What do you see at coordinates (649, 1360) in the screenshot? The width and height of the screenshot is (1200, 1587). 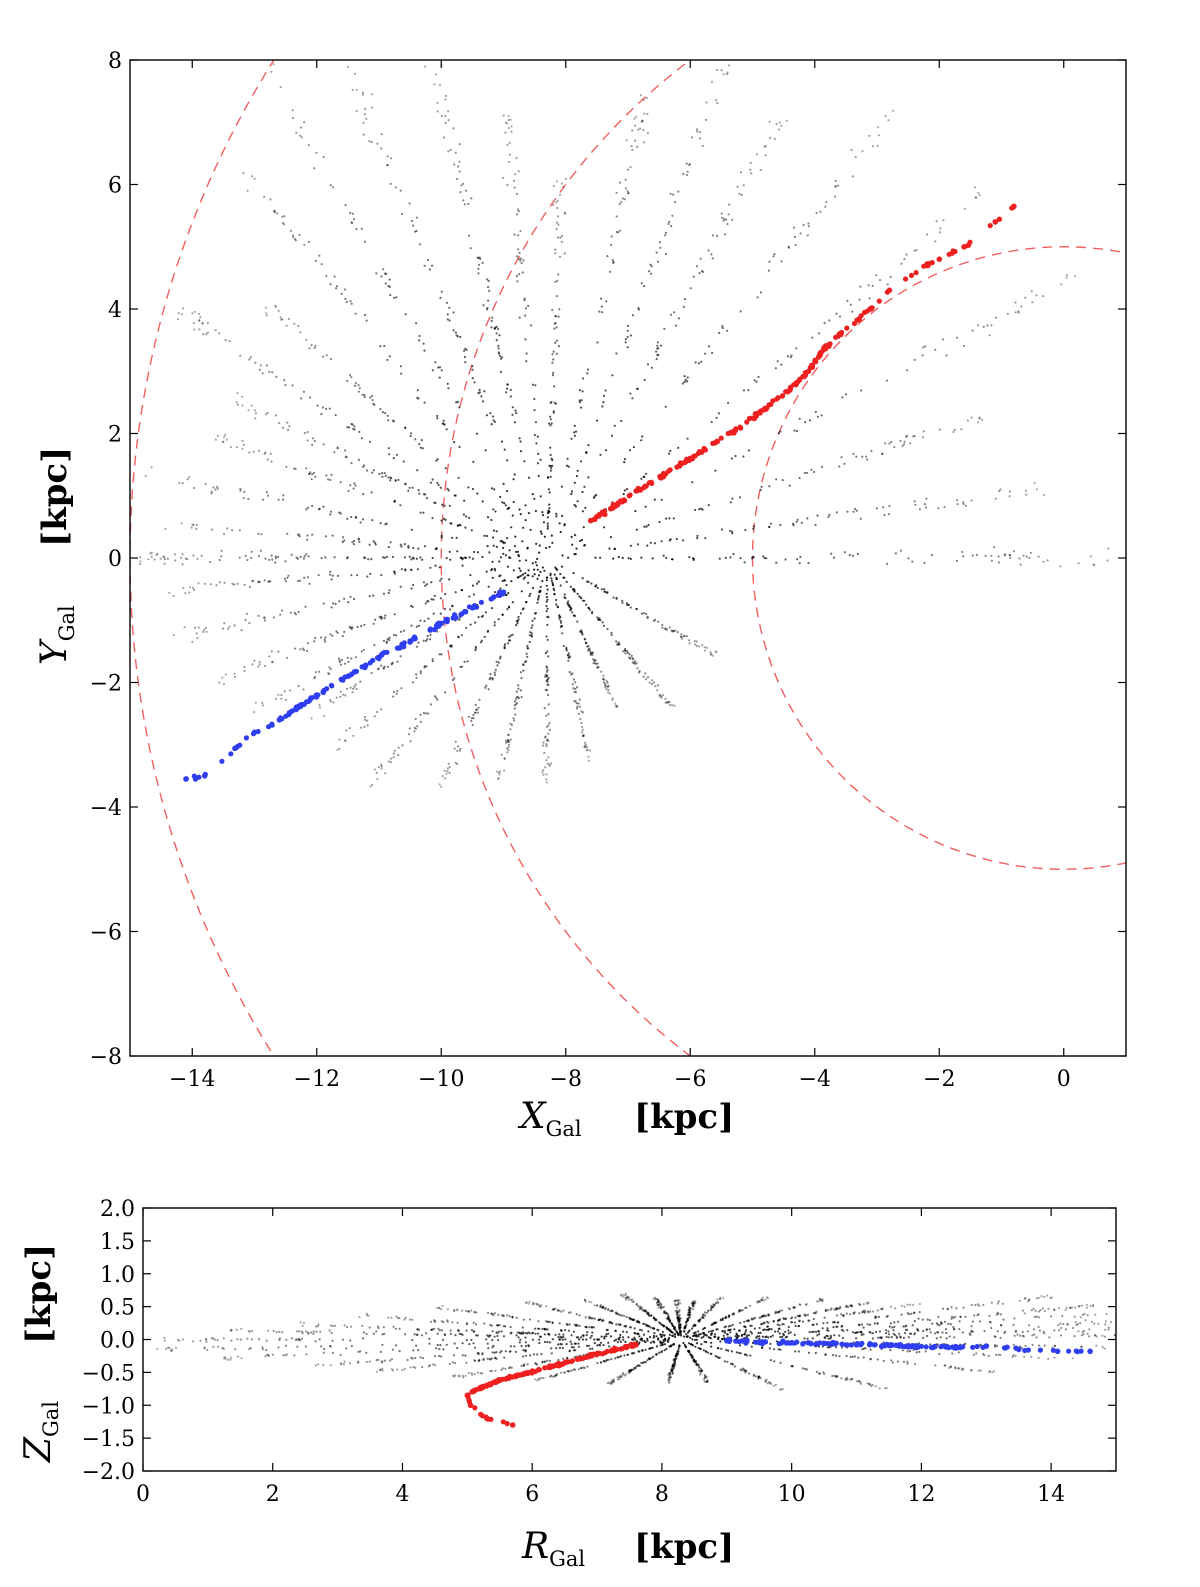 I see `bottom-plot-area` at bounding box center [649, 1360].